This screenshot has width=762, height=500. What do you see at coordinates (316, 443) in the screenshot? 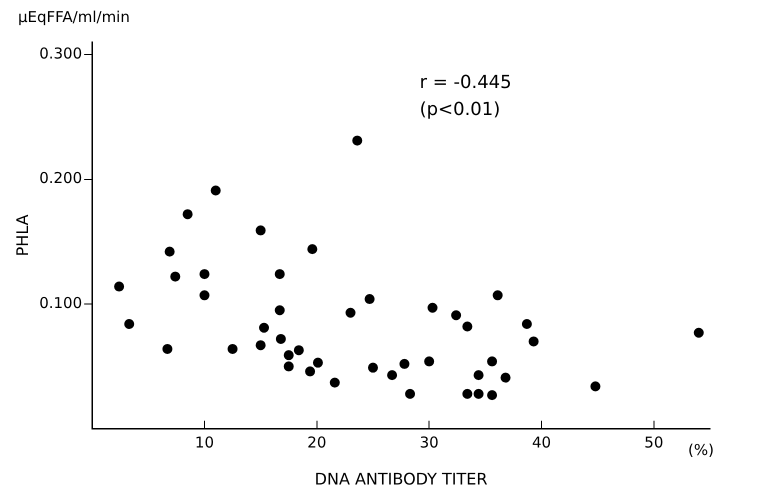
I see `x-tick-label: 20` at bounding box center [316, 443].